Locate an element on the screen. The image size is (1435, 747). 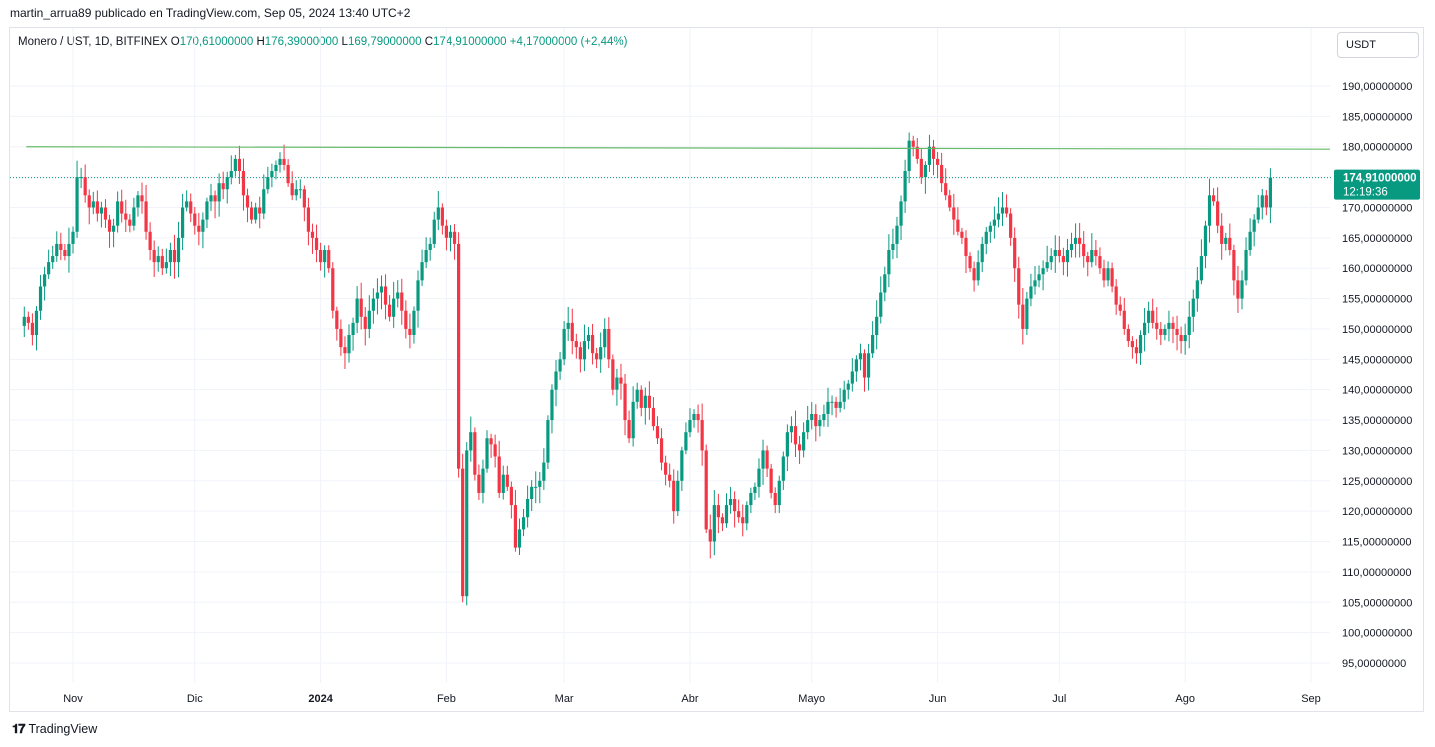
time-tick-label: Jul is located at coordinates (1059, 699).